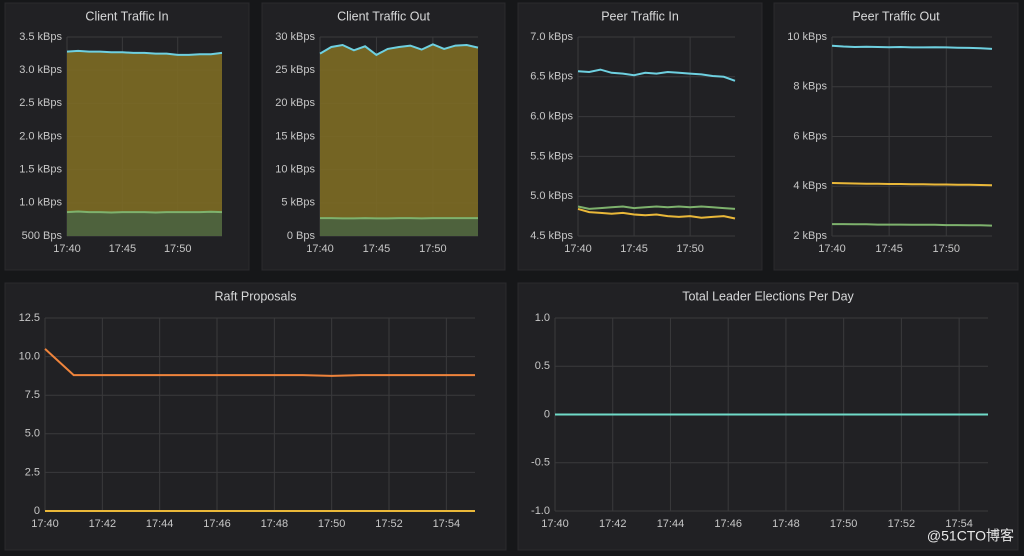 The height and width of the screenshot is (556, 1024). I want to click on y-tick-label: 2 kBps, so click(810, 236).